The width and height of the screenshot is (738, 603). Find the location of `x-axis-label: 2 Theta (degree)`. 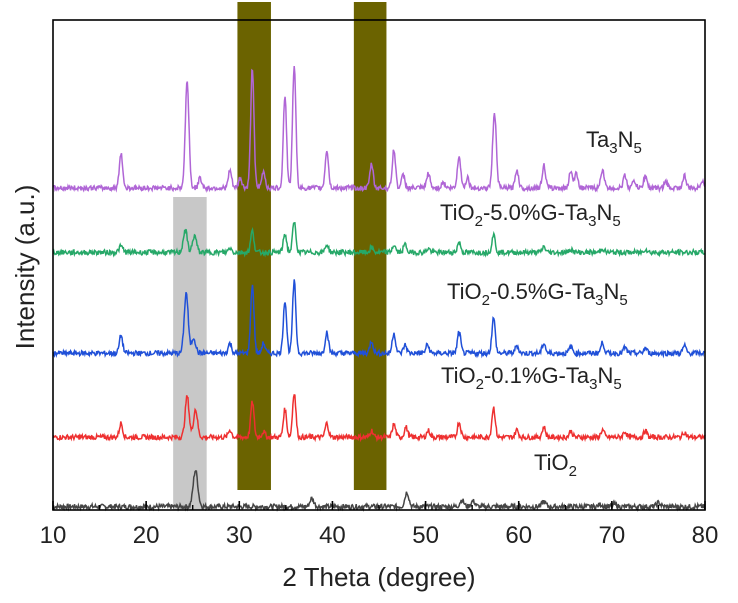

x-axis-label: 2 Theta (degree) is located at coordinates (378, 577).